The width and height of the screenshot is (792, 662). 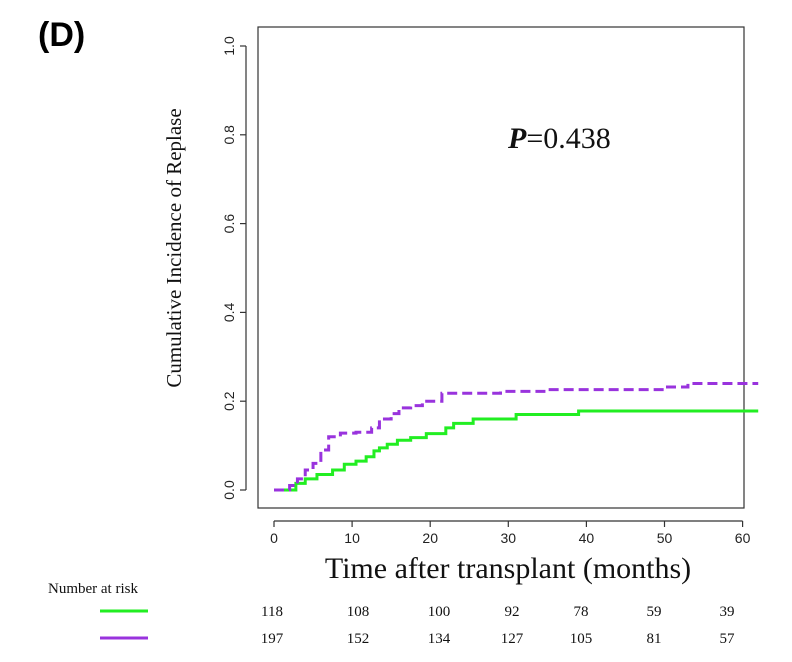 What do you see at coordinates (665, 538) in the screenshot?
I see `x-tick-label: 50` at bounding box center [665, 538].